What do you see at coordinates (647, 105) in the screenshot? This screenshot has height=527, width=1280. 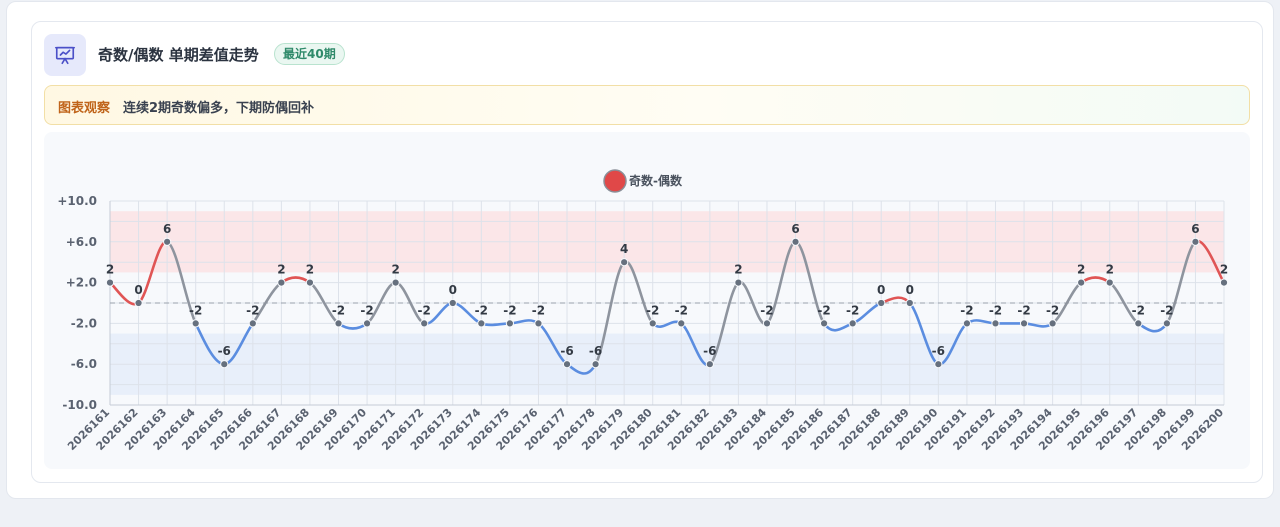 I see `observation-banner: 图表观察 连续2期奇数偏多，下期防偶回补` at bounding box center [647, 105].